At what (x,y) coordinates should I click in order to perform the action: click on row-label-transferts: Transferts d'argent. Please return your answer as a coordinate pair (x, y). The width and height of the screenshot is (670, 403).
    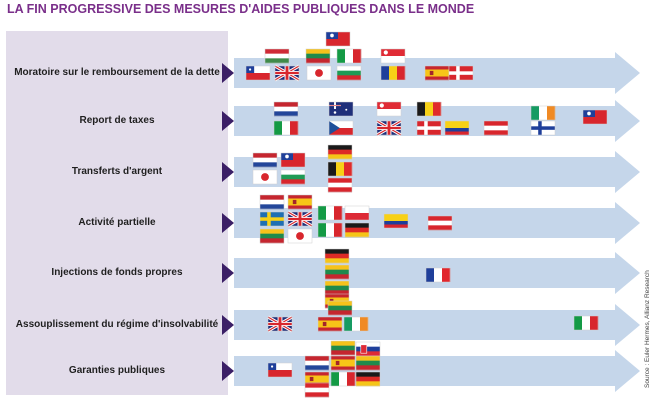
    Looking at the image, I should click on (117, 171).